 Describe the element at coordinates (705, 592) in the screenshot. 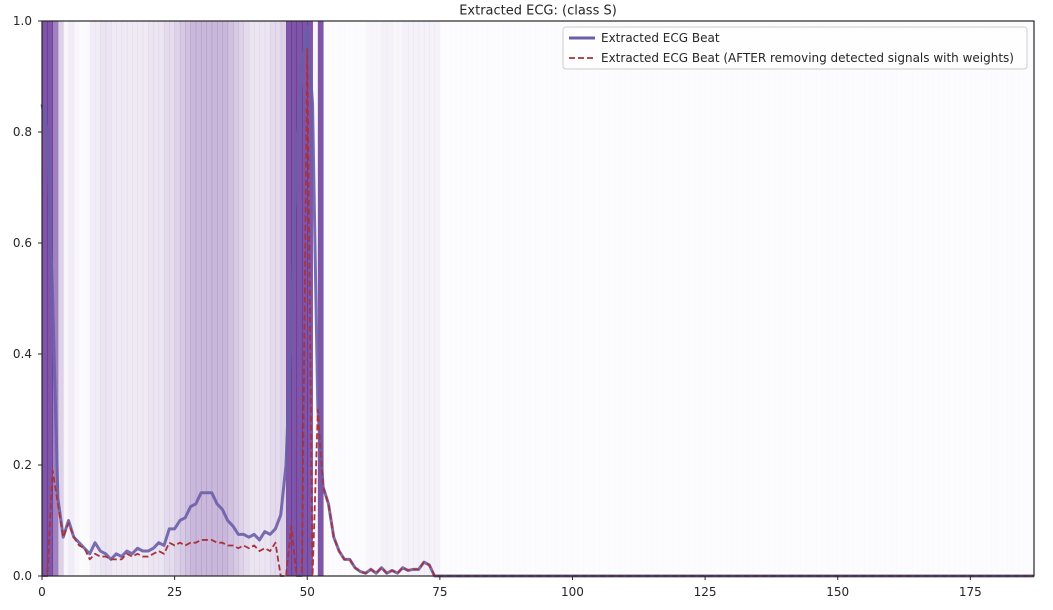

I see `x-tick-label: 125` at that location.